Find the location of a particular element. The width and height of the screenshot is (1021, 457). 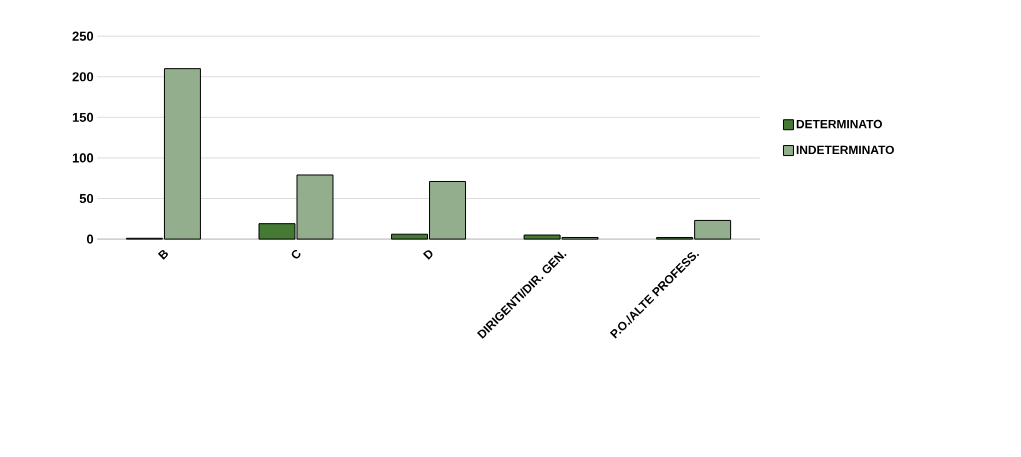

y-tick-label: 250 is located at coordinates (83, 36).